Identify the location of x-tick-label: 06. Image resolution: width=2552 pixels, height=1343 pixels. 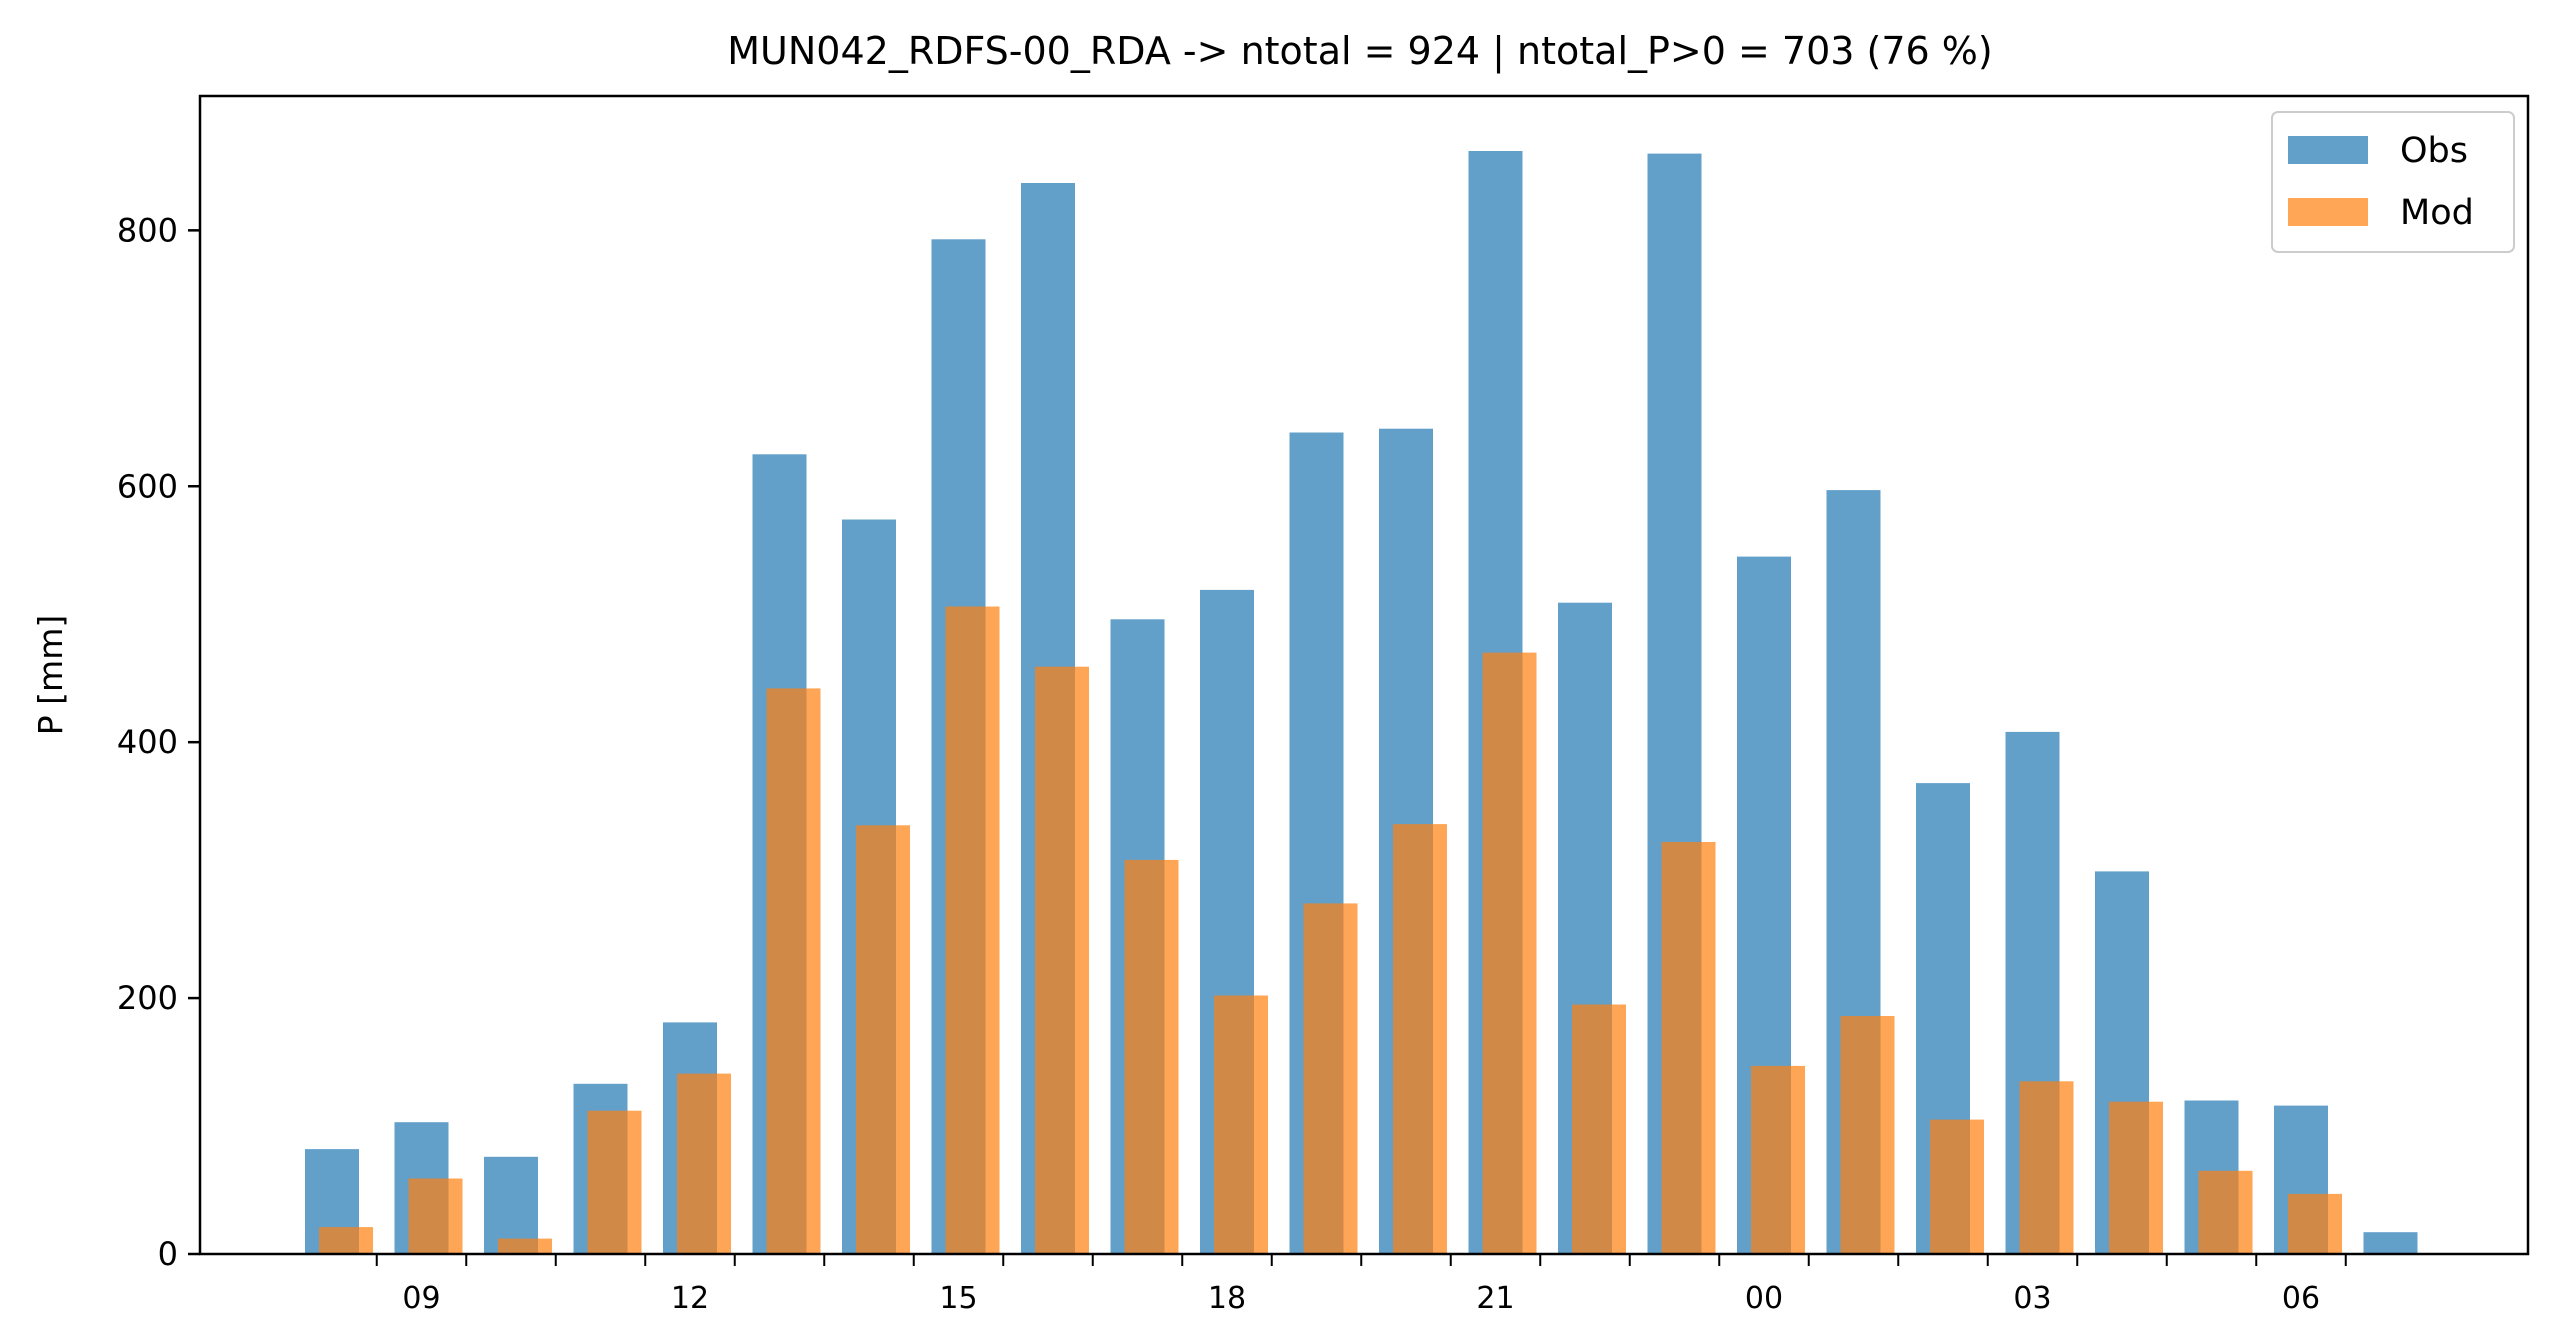
(2301, 1298).